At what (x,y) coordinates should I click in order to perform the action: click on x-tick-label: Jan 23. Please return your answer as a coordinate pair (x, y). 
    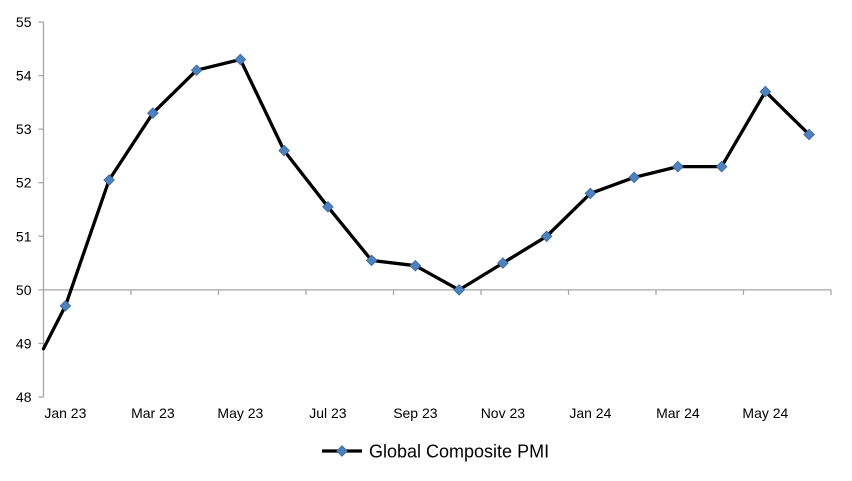
    Looking at the image, I should click on (65, 413).